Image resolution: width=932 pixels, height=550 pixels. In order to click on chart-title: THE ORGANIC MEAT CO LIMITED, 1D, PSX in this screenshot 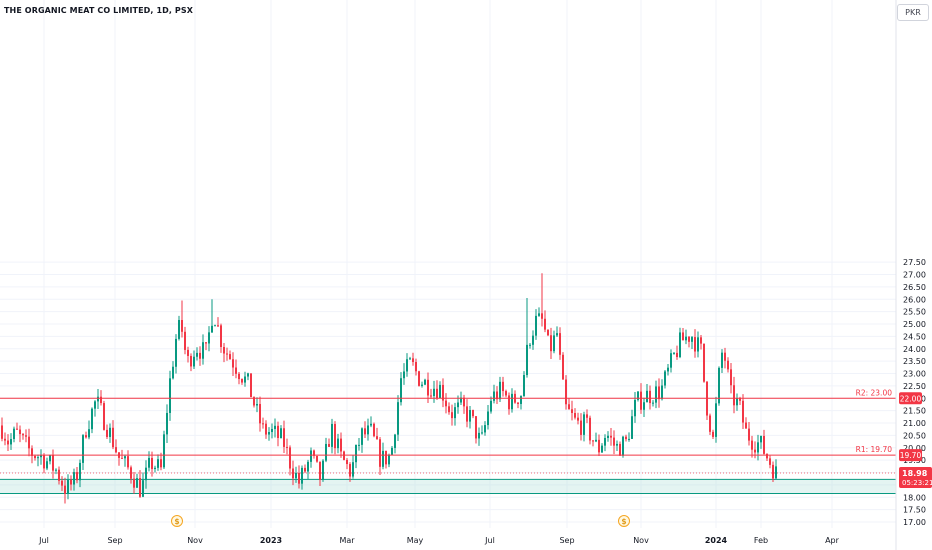, I will do `click(98, 10)`.